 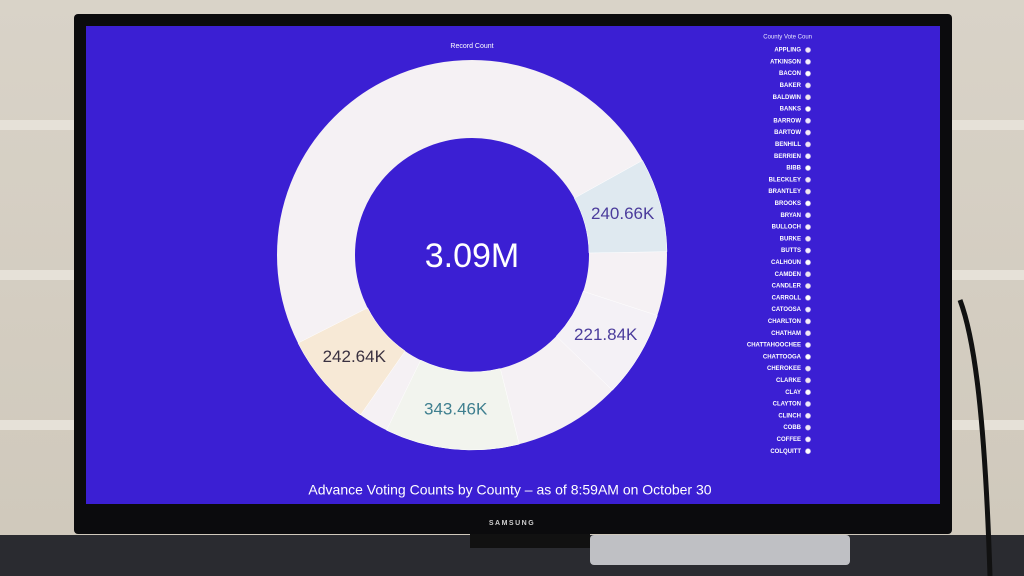 What do you see at coordinates (790, 239) in the screenshot?
I see `legend-label: BURKE` at bounding box center [790, 239].